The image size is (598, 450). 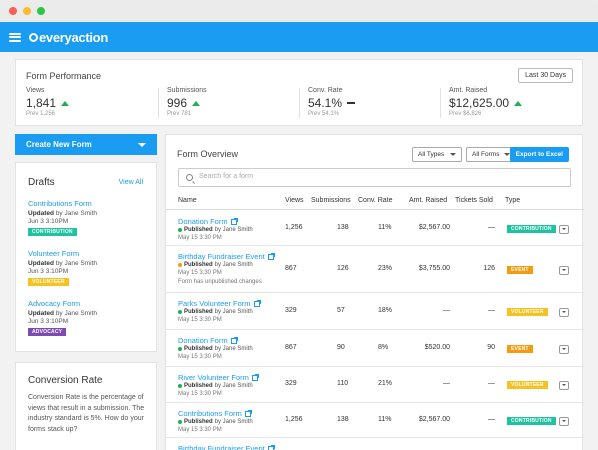 I want to click on date-range-button: Last 30 Days, so click(x=545, y=75).